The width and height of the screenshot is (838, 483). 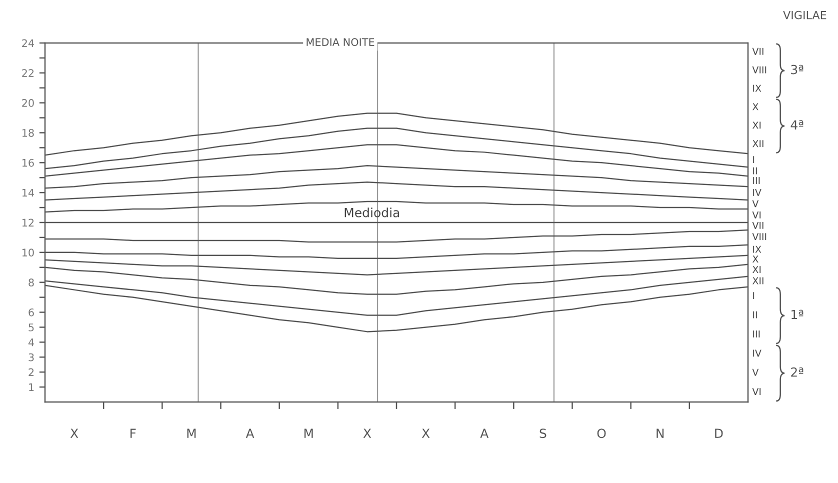 What do you see at coordinates (28, 103) in the screenshot?
I see `y-tick-label: 20` at bounding box center [28, 103].